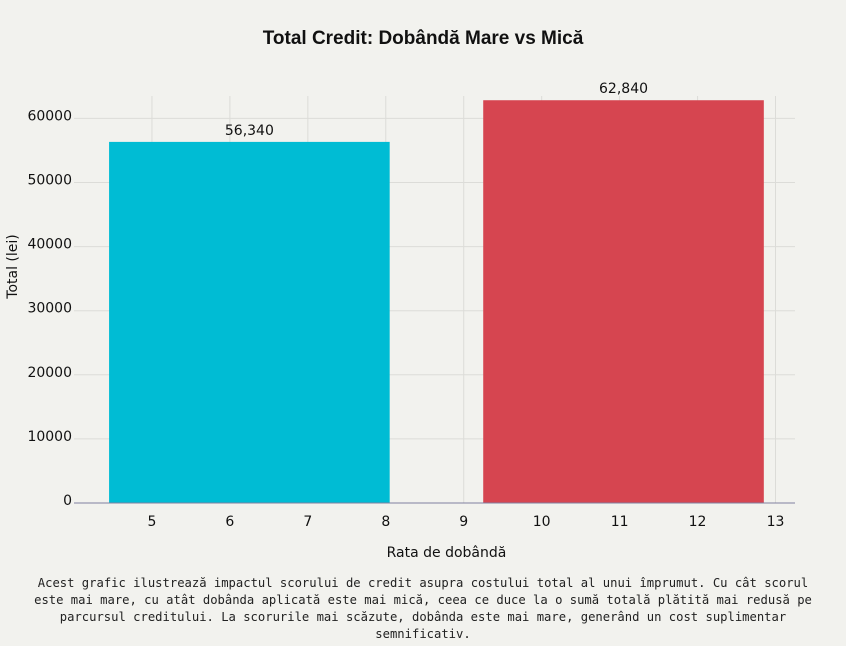 The image size is (846, 646). Describe the element at coordinates (623, 89) in the screenshot. I see `bar-value-label: 62,840` at that location.